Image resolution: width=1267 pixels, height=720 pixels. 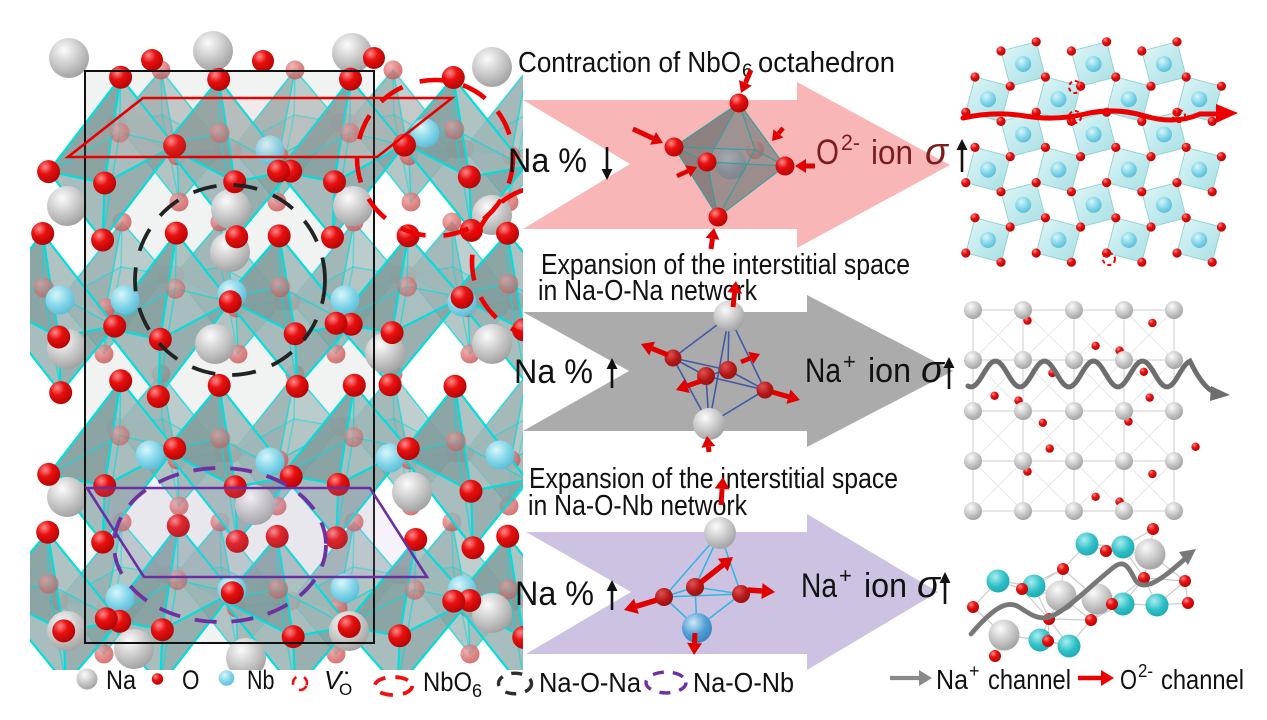 I want to click on svg-text: in Na-O-Nb network, so click(x=638, y=506).